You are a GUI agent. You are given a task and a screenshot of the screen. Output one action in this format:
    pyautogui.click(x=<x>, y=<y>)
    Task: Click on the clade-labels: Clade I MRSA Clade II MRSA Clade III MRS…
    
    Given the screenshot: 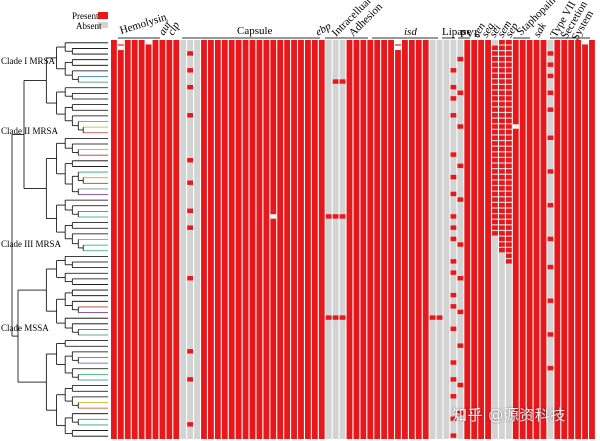 What is the action you would take?
    pyautogui.click(x=31, y=194)
    